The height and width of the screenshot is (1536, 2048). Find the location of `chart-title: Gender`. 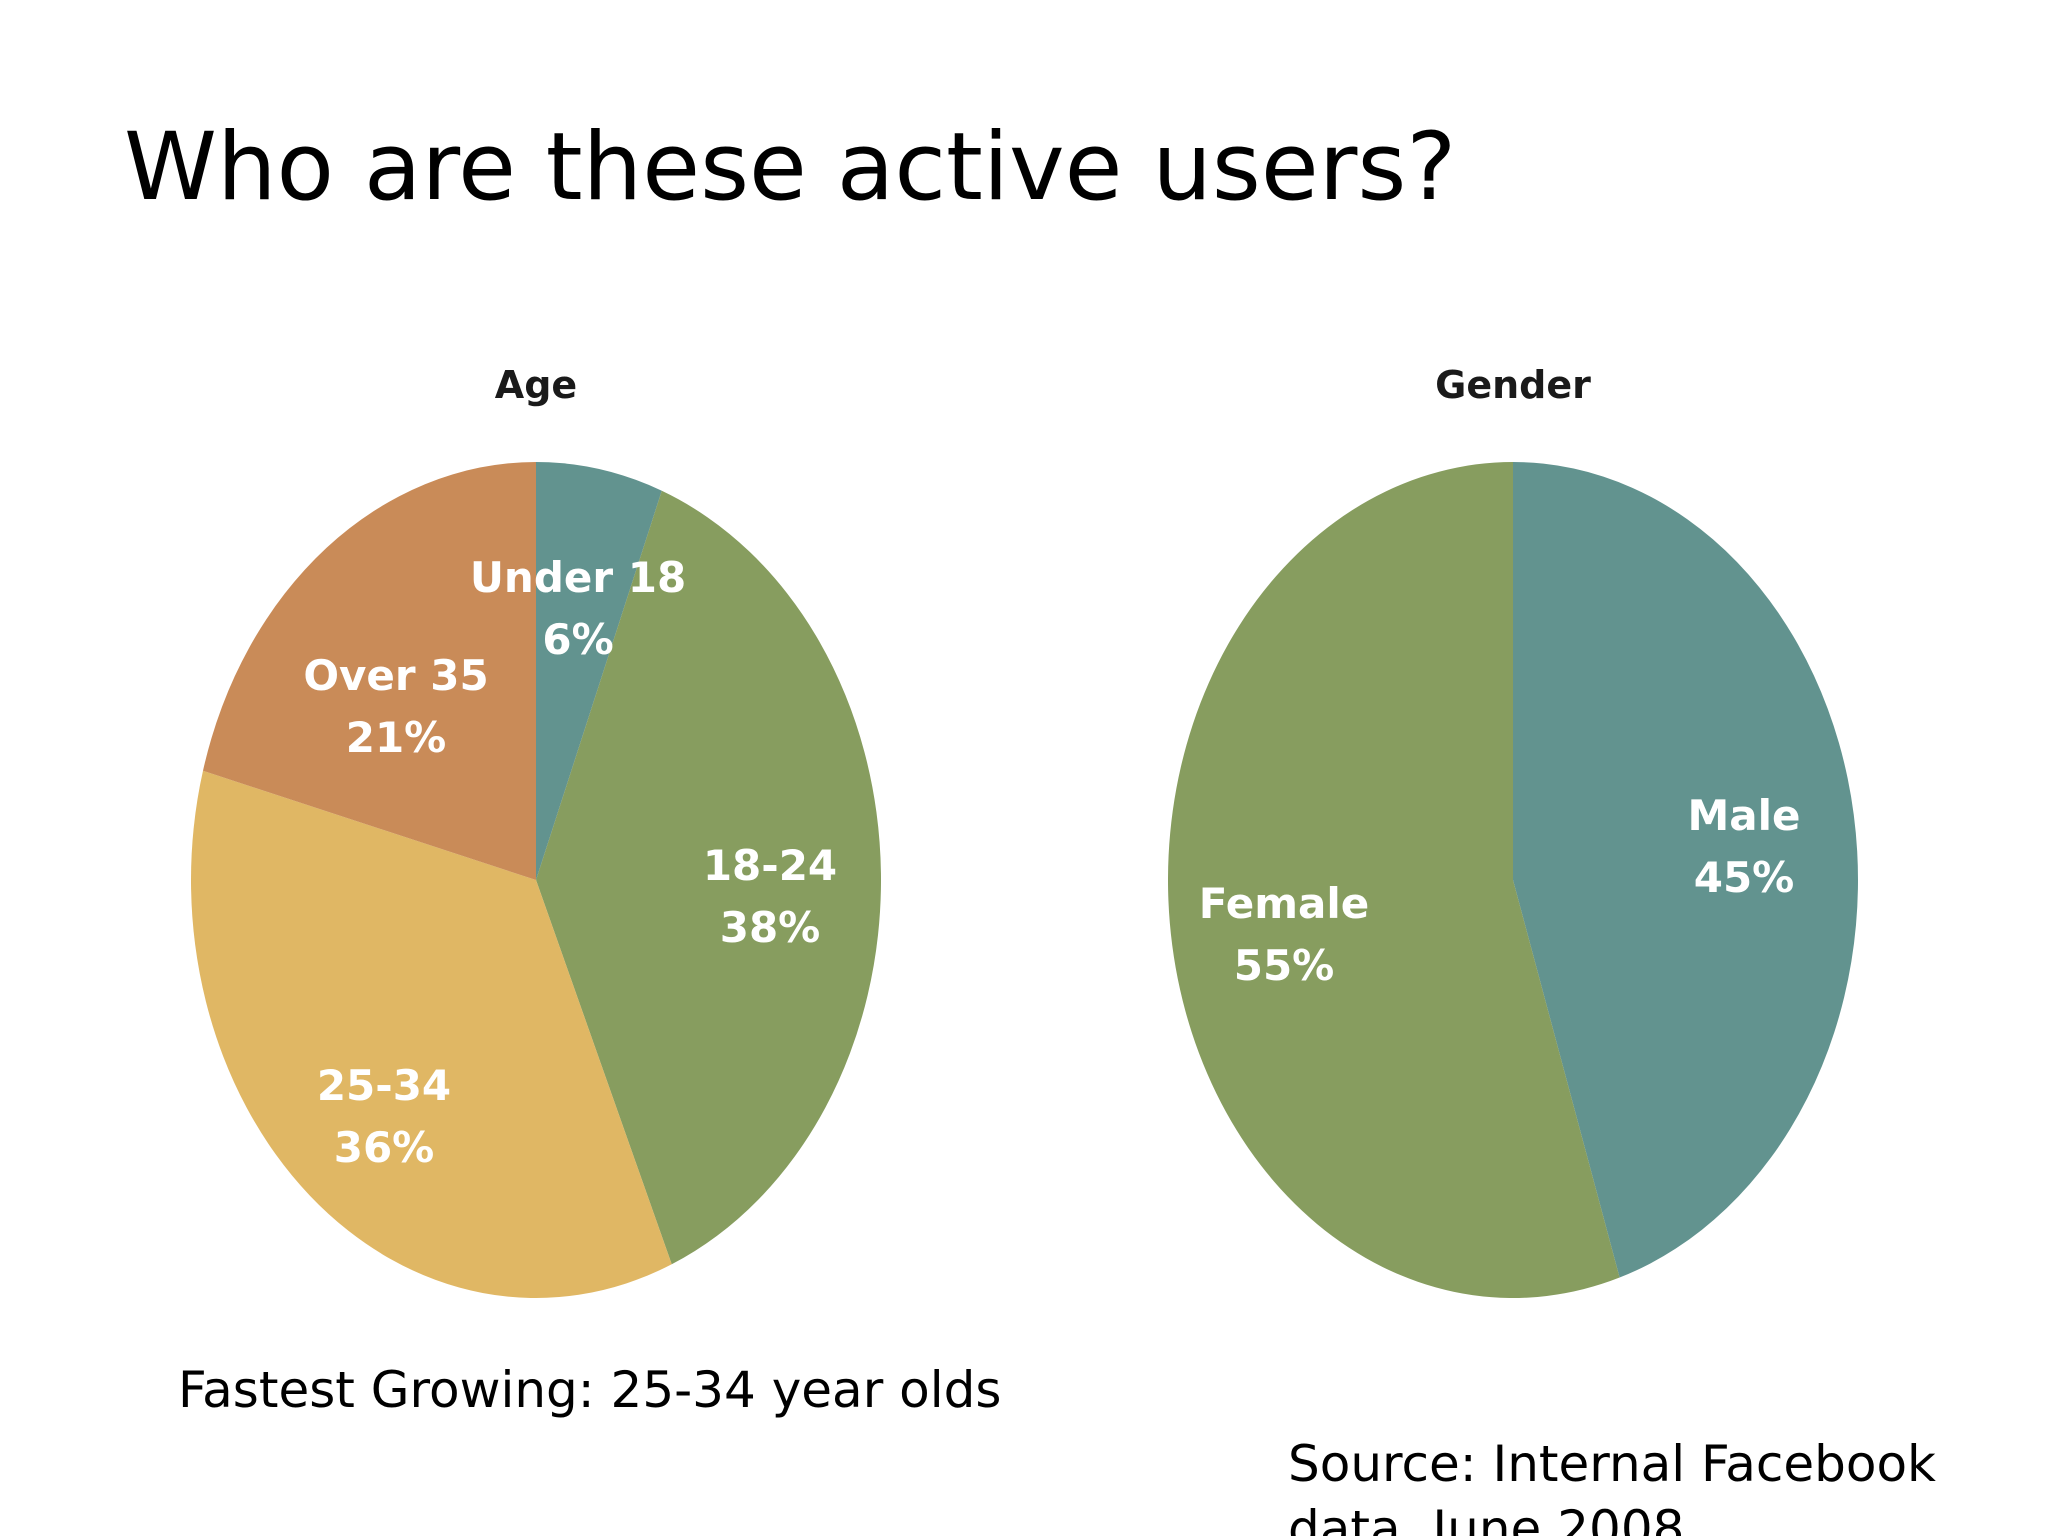

chart-title: Gender is located at coordinates (1513, 385).